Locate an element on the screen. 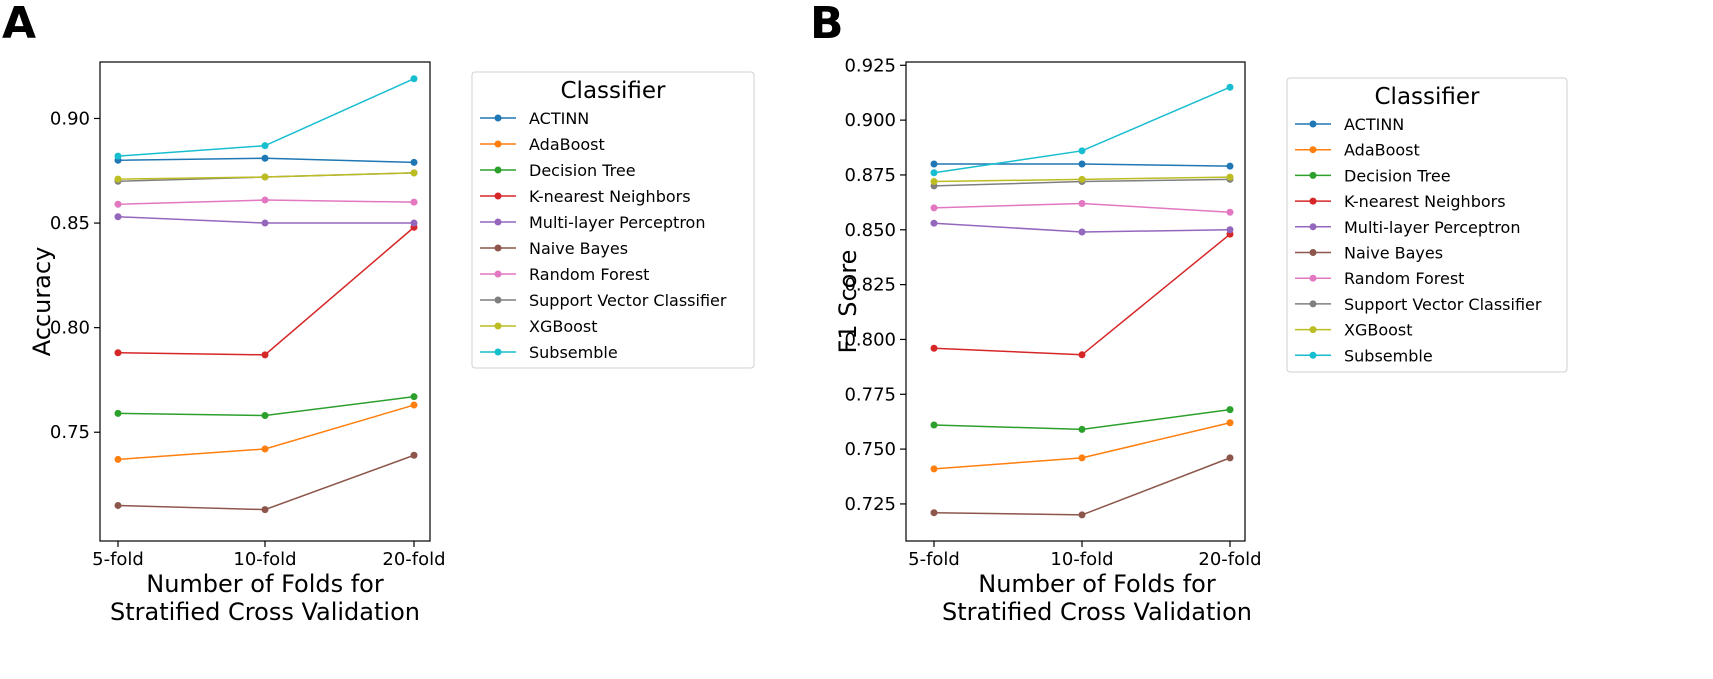  series-line-subsemble is located at coordinates (1082, 130).